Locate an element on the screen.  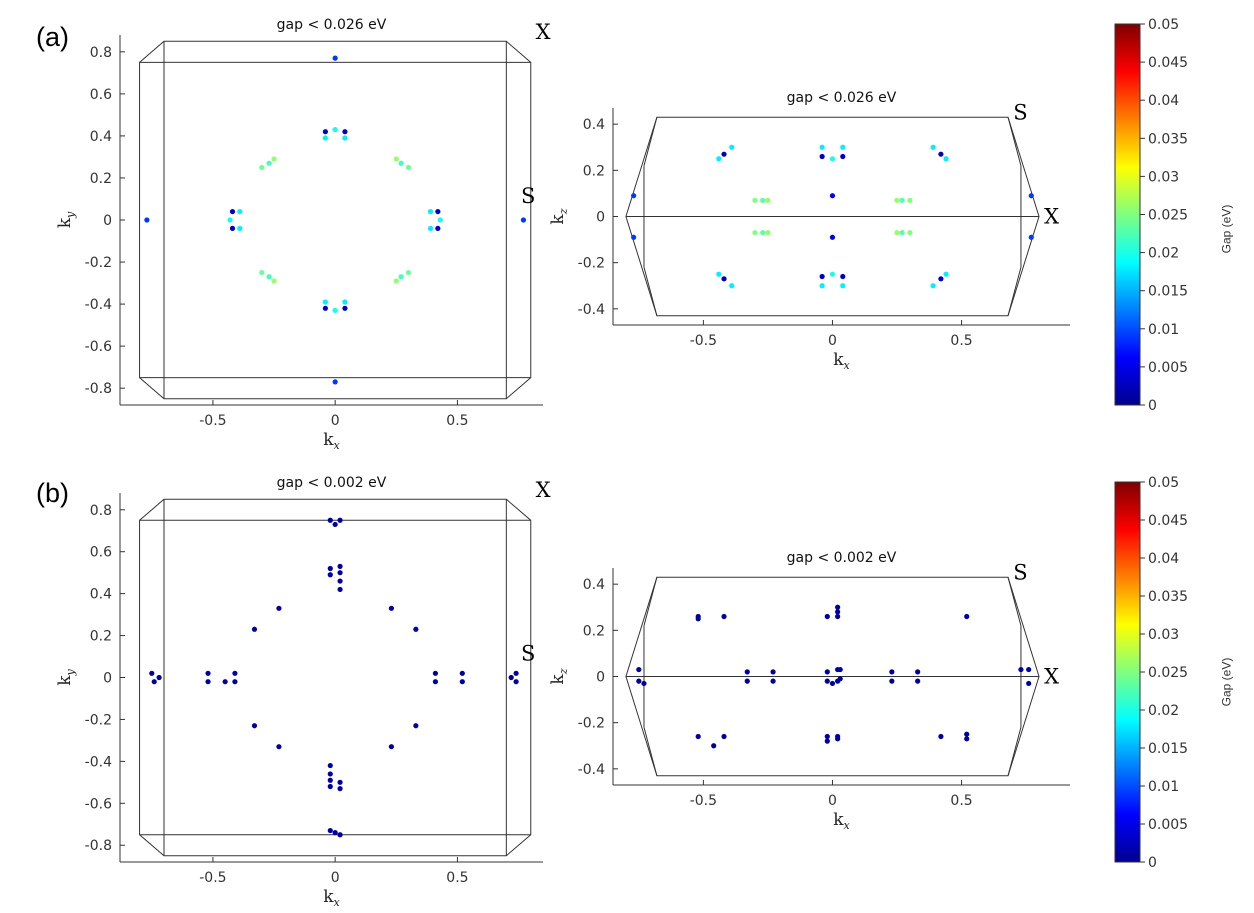
y-tick-label: 0 is located at coordinates (600, 218).